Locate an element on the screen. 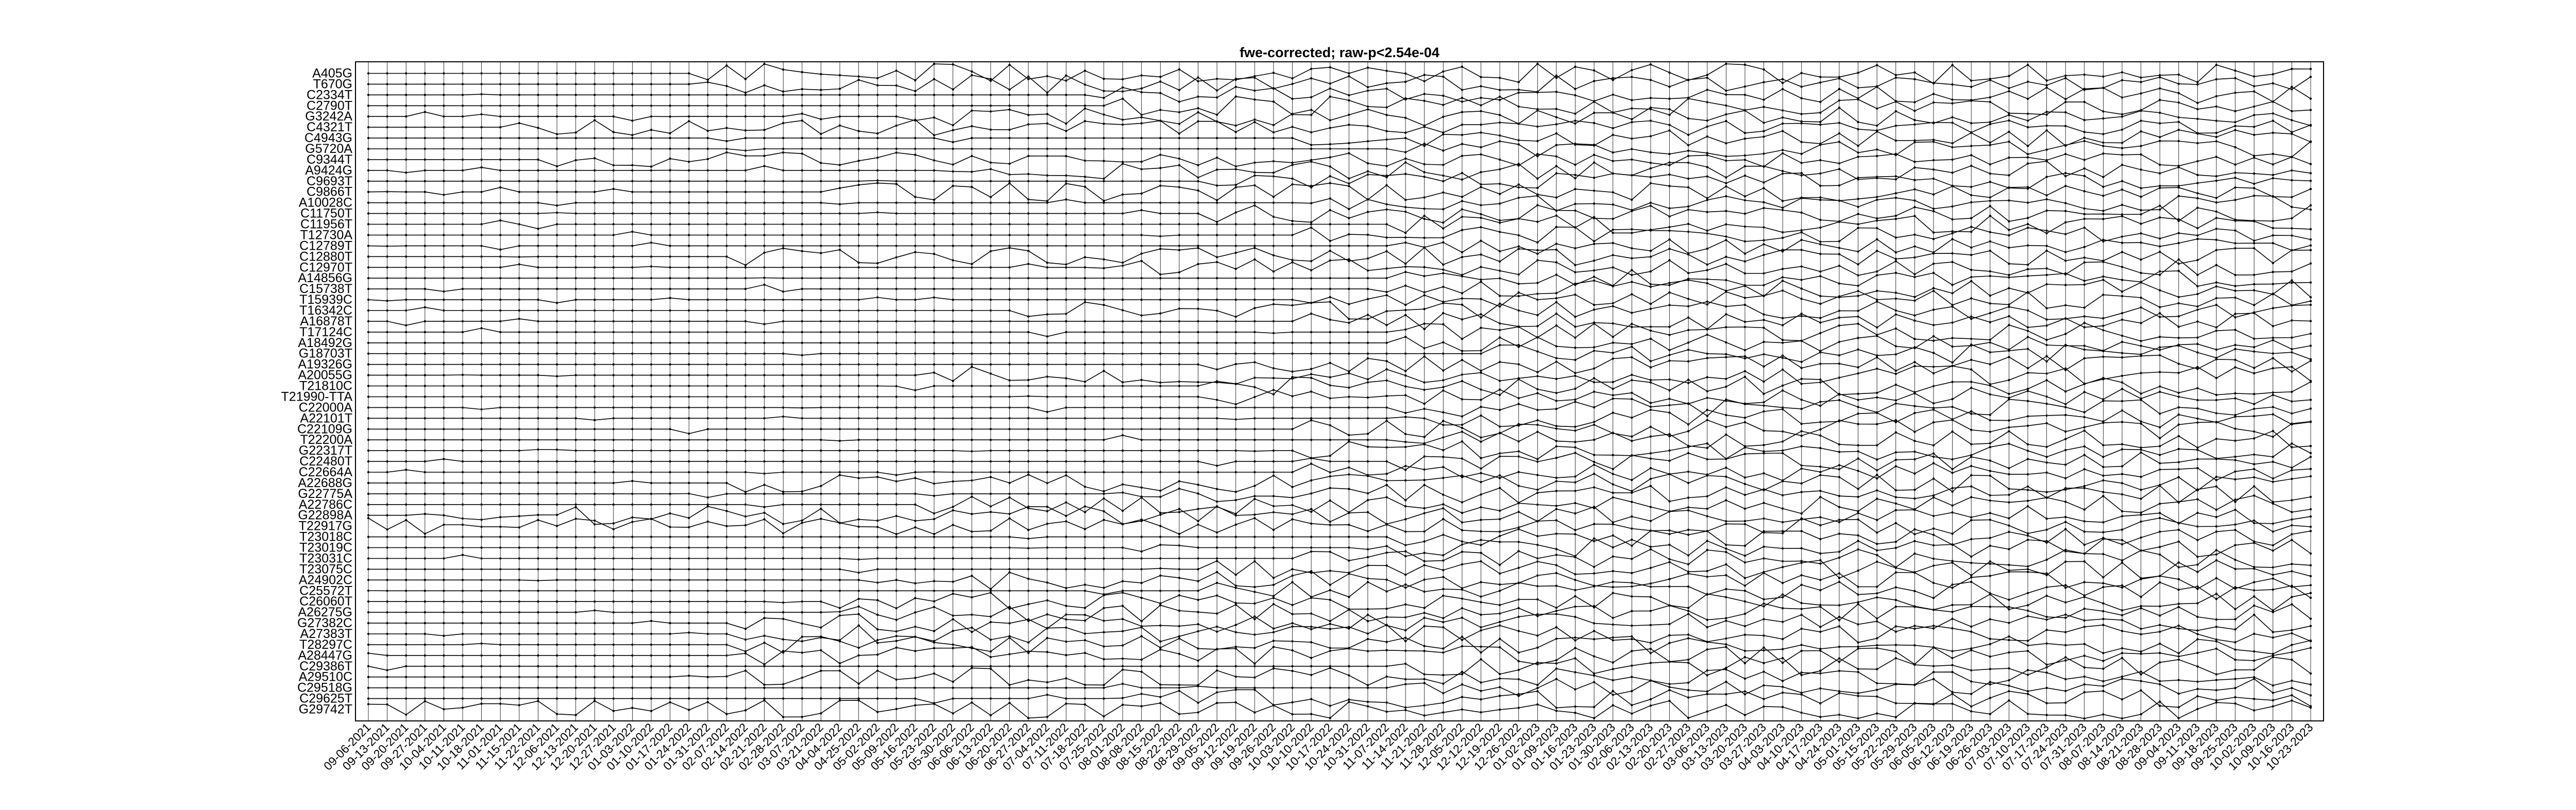  series-line is located at coordinates (1339, 235).